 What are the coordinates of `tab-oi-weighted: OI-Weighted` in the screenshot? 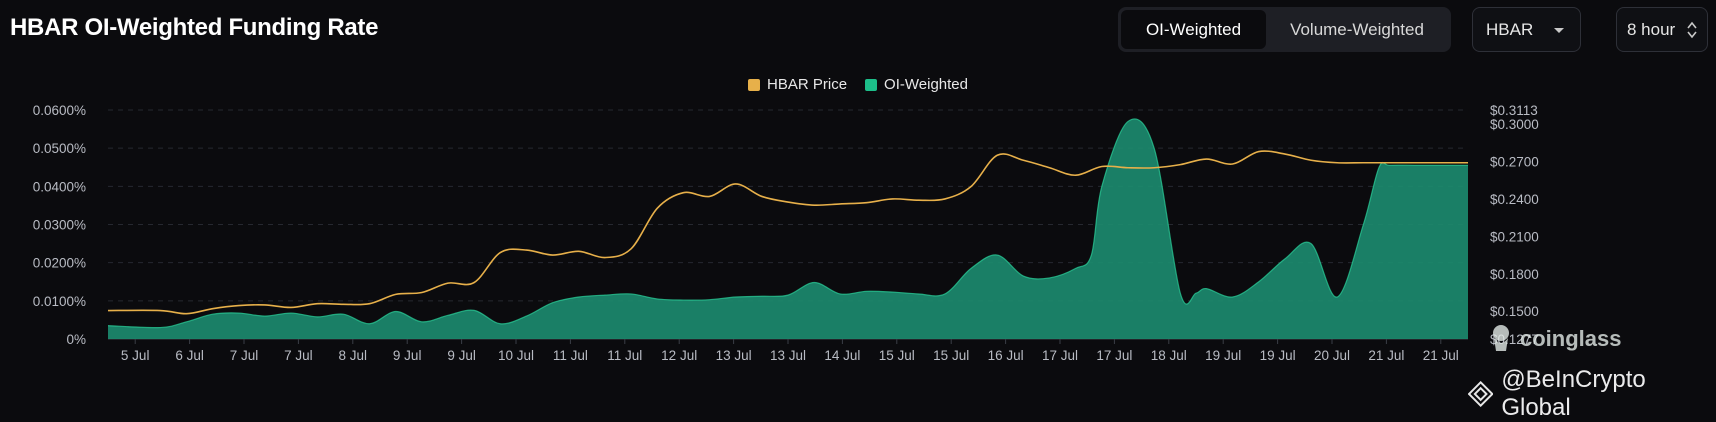 It's located at (1193, 29).